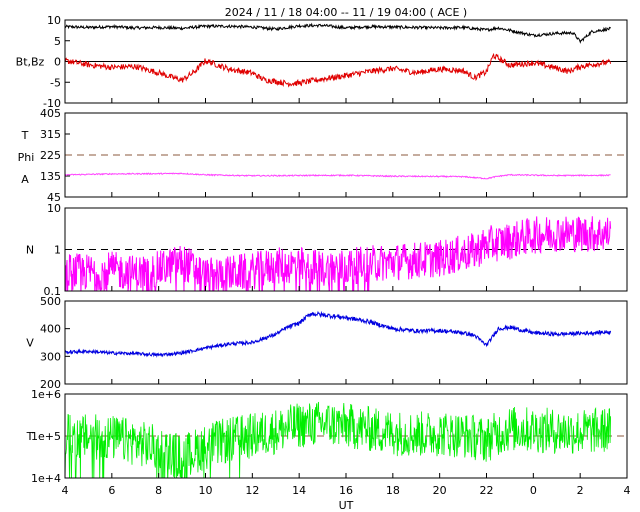  Describe the element at coordinates (50, 356) in the screenshot. I see `y-tick-label: 300` at that location.